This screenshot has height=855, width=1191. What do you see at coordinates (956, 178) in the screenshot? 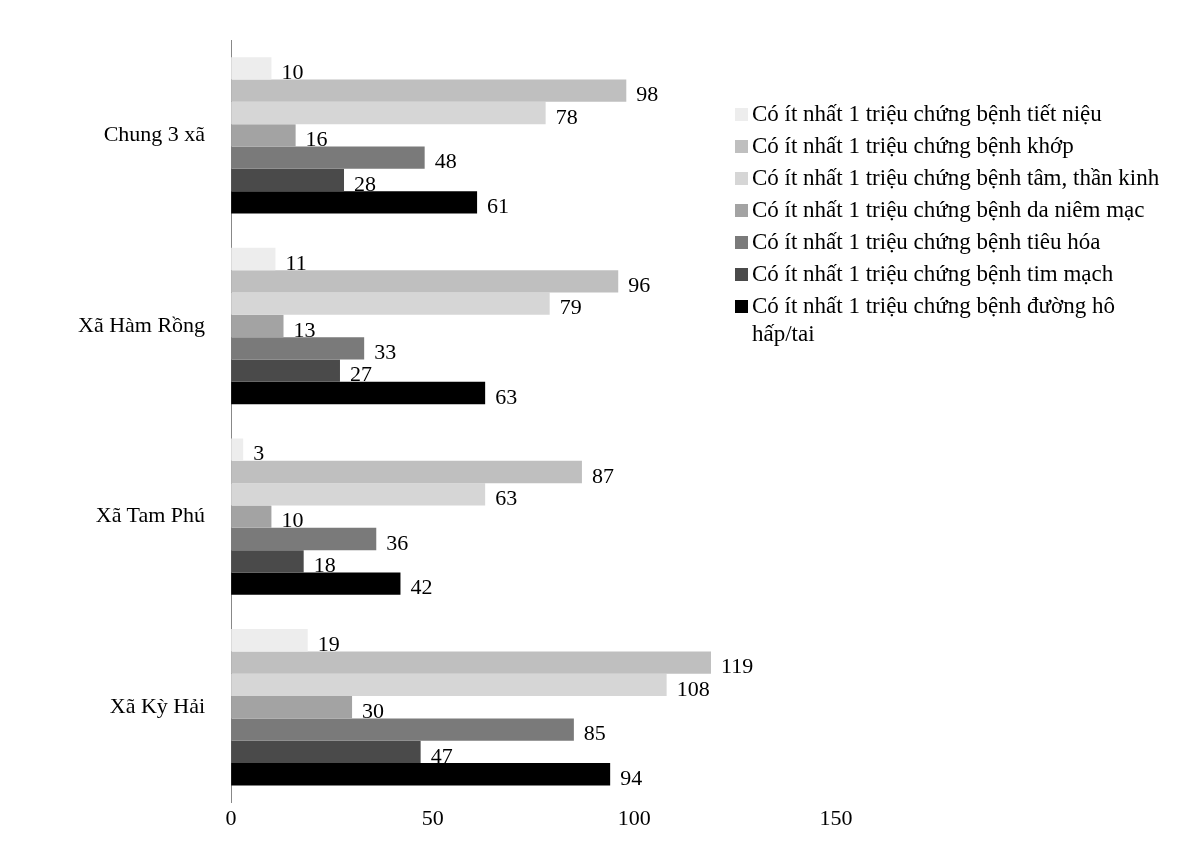
I see `legend-label: Có ít nhất 1 triệu chứng bệnh tâm, thần kinh` at bounding box center [956, 178].